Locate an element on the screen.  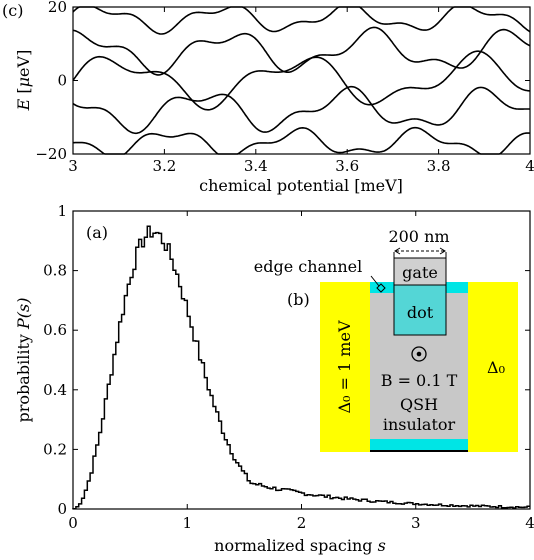
panel-a-xtick-label: 4 is located at coordinates (529, 523).